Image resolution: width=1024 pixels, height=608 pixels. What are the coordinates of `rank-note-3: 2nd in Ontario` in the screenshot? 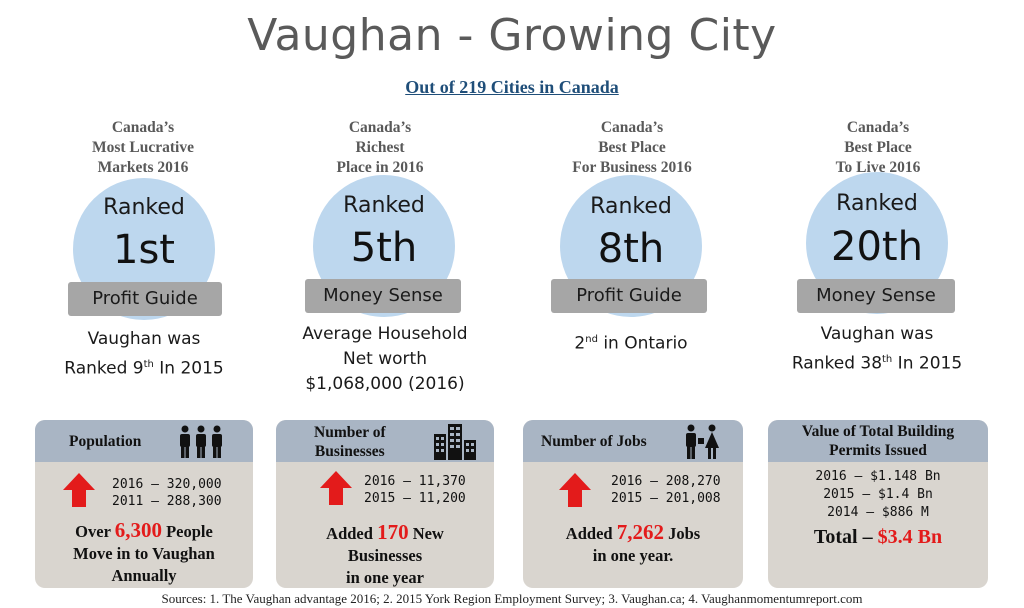 It's located at (631, 343).